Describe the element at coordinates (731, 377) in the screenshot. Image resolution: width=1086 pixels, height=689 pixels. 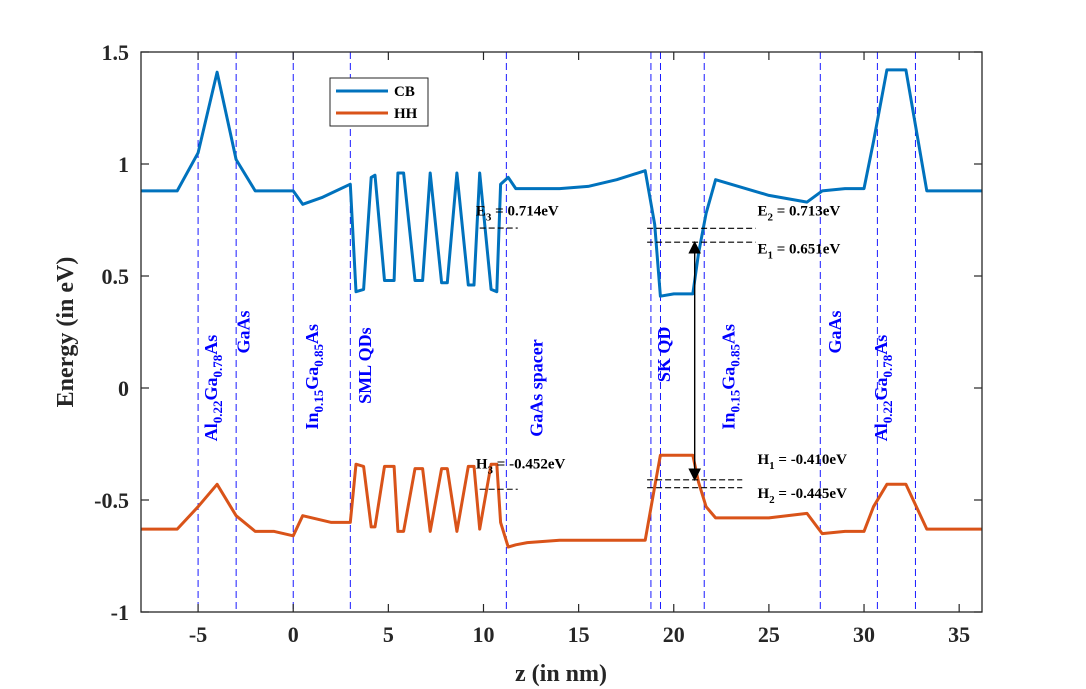
I see `region-label-ingaas-right: In0.15Ga0.85As` at that location.